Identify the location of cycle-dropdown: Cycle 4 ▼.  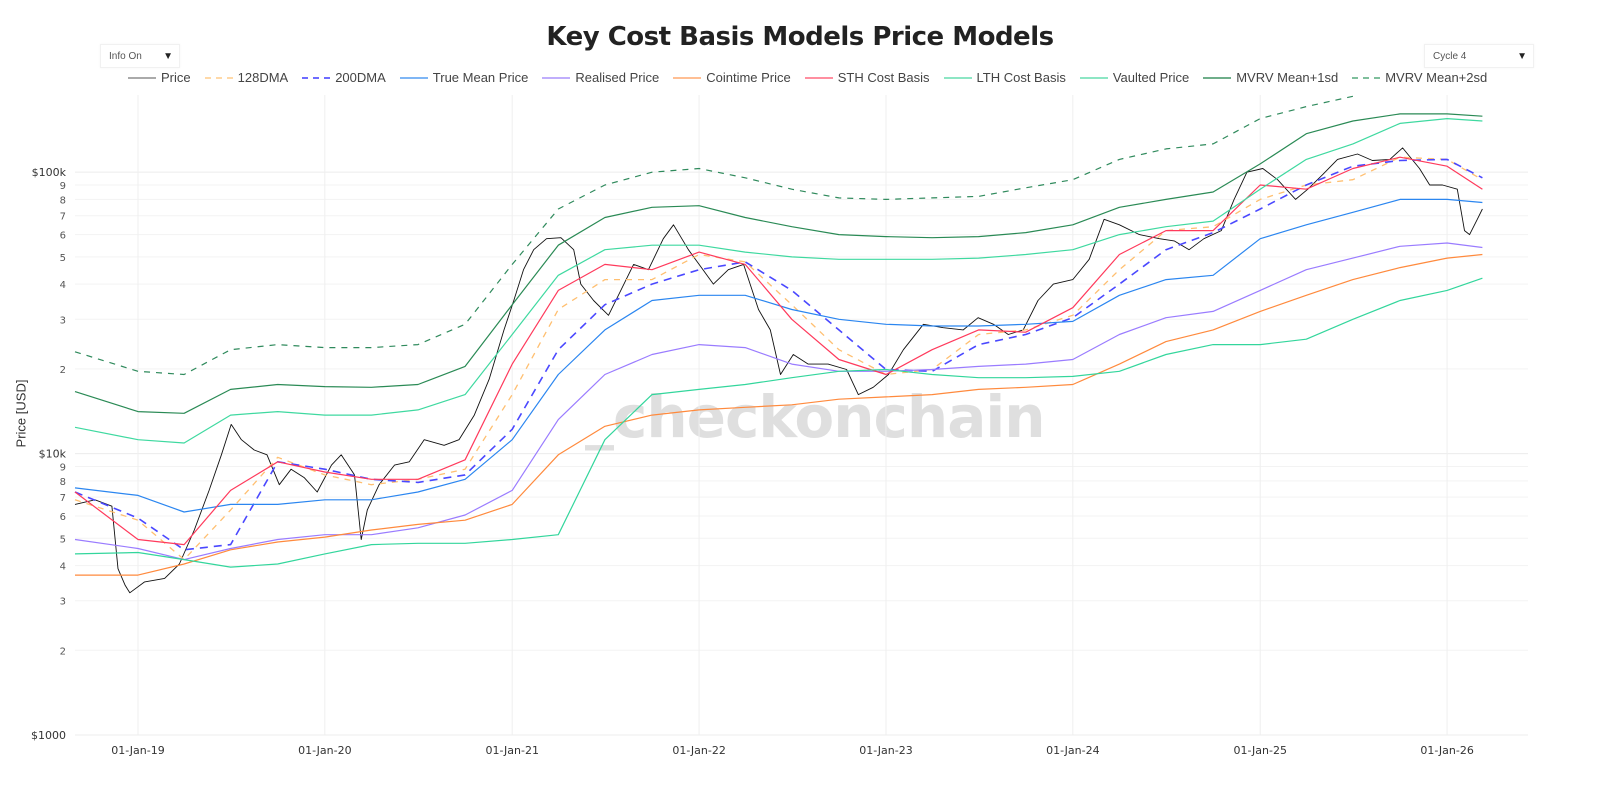
(1479, 56).